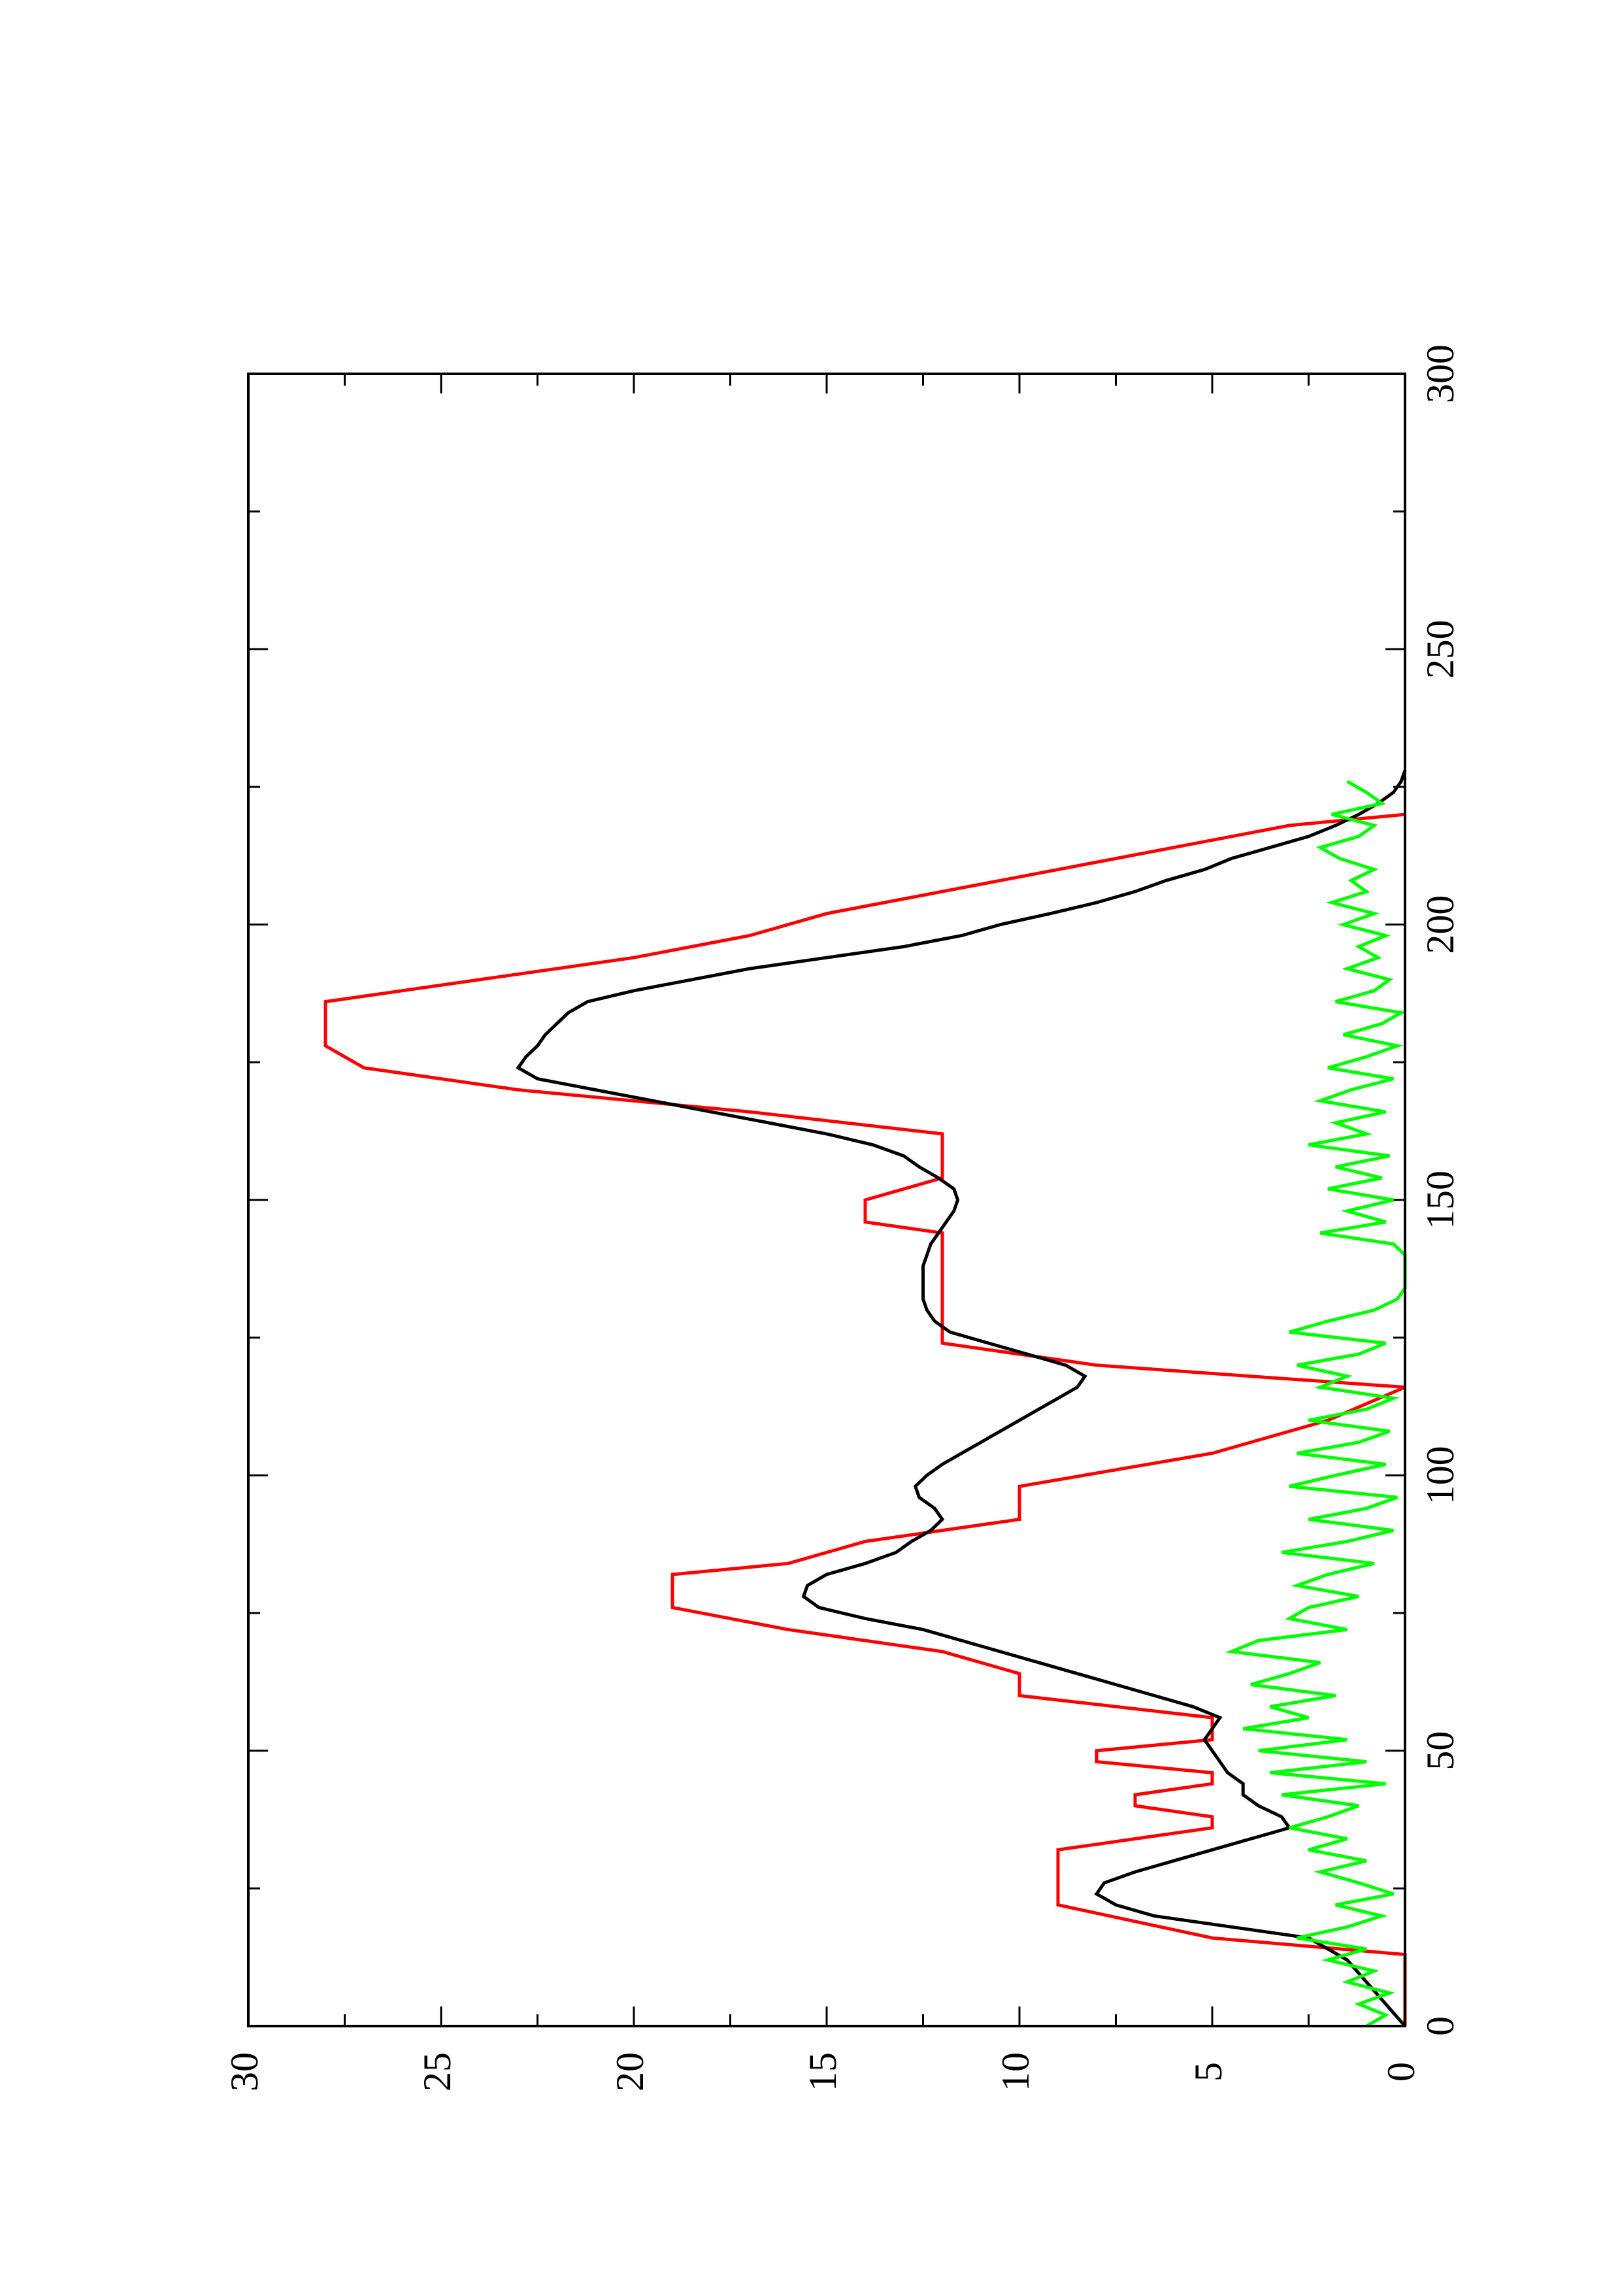 This screenshot has height=2296, width=1620. Describe the element at coordinates (1440, 373) in the screenshot. I see `x-tick-label: 300` at that location.